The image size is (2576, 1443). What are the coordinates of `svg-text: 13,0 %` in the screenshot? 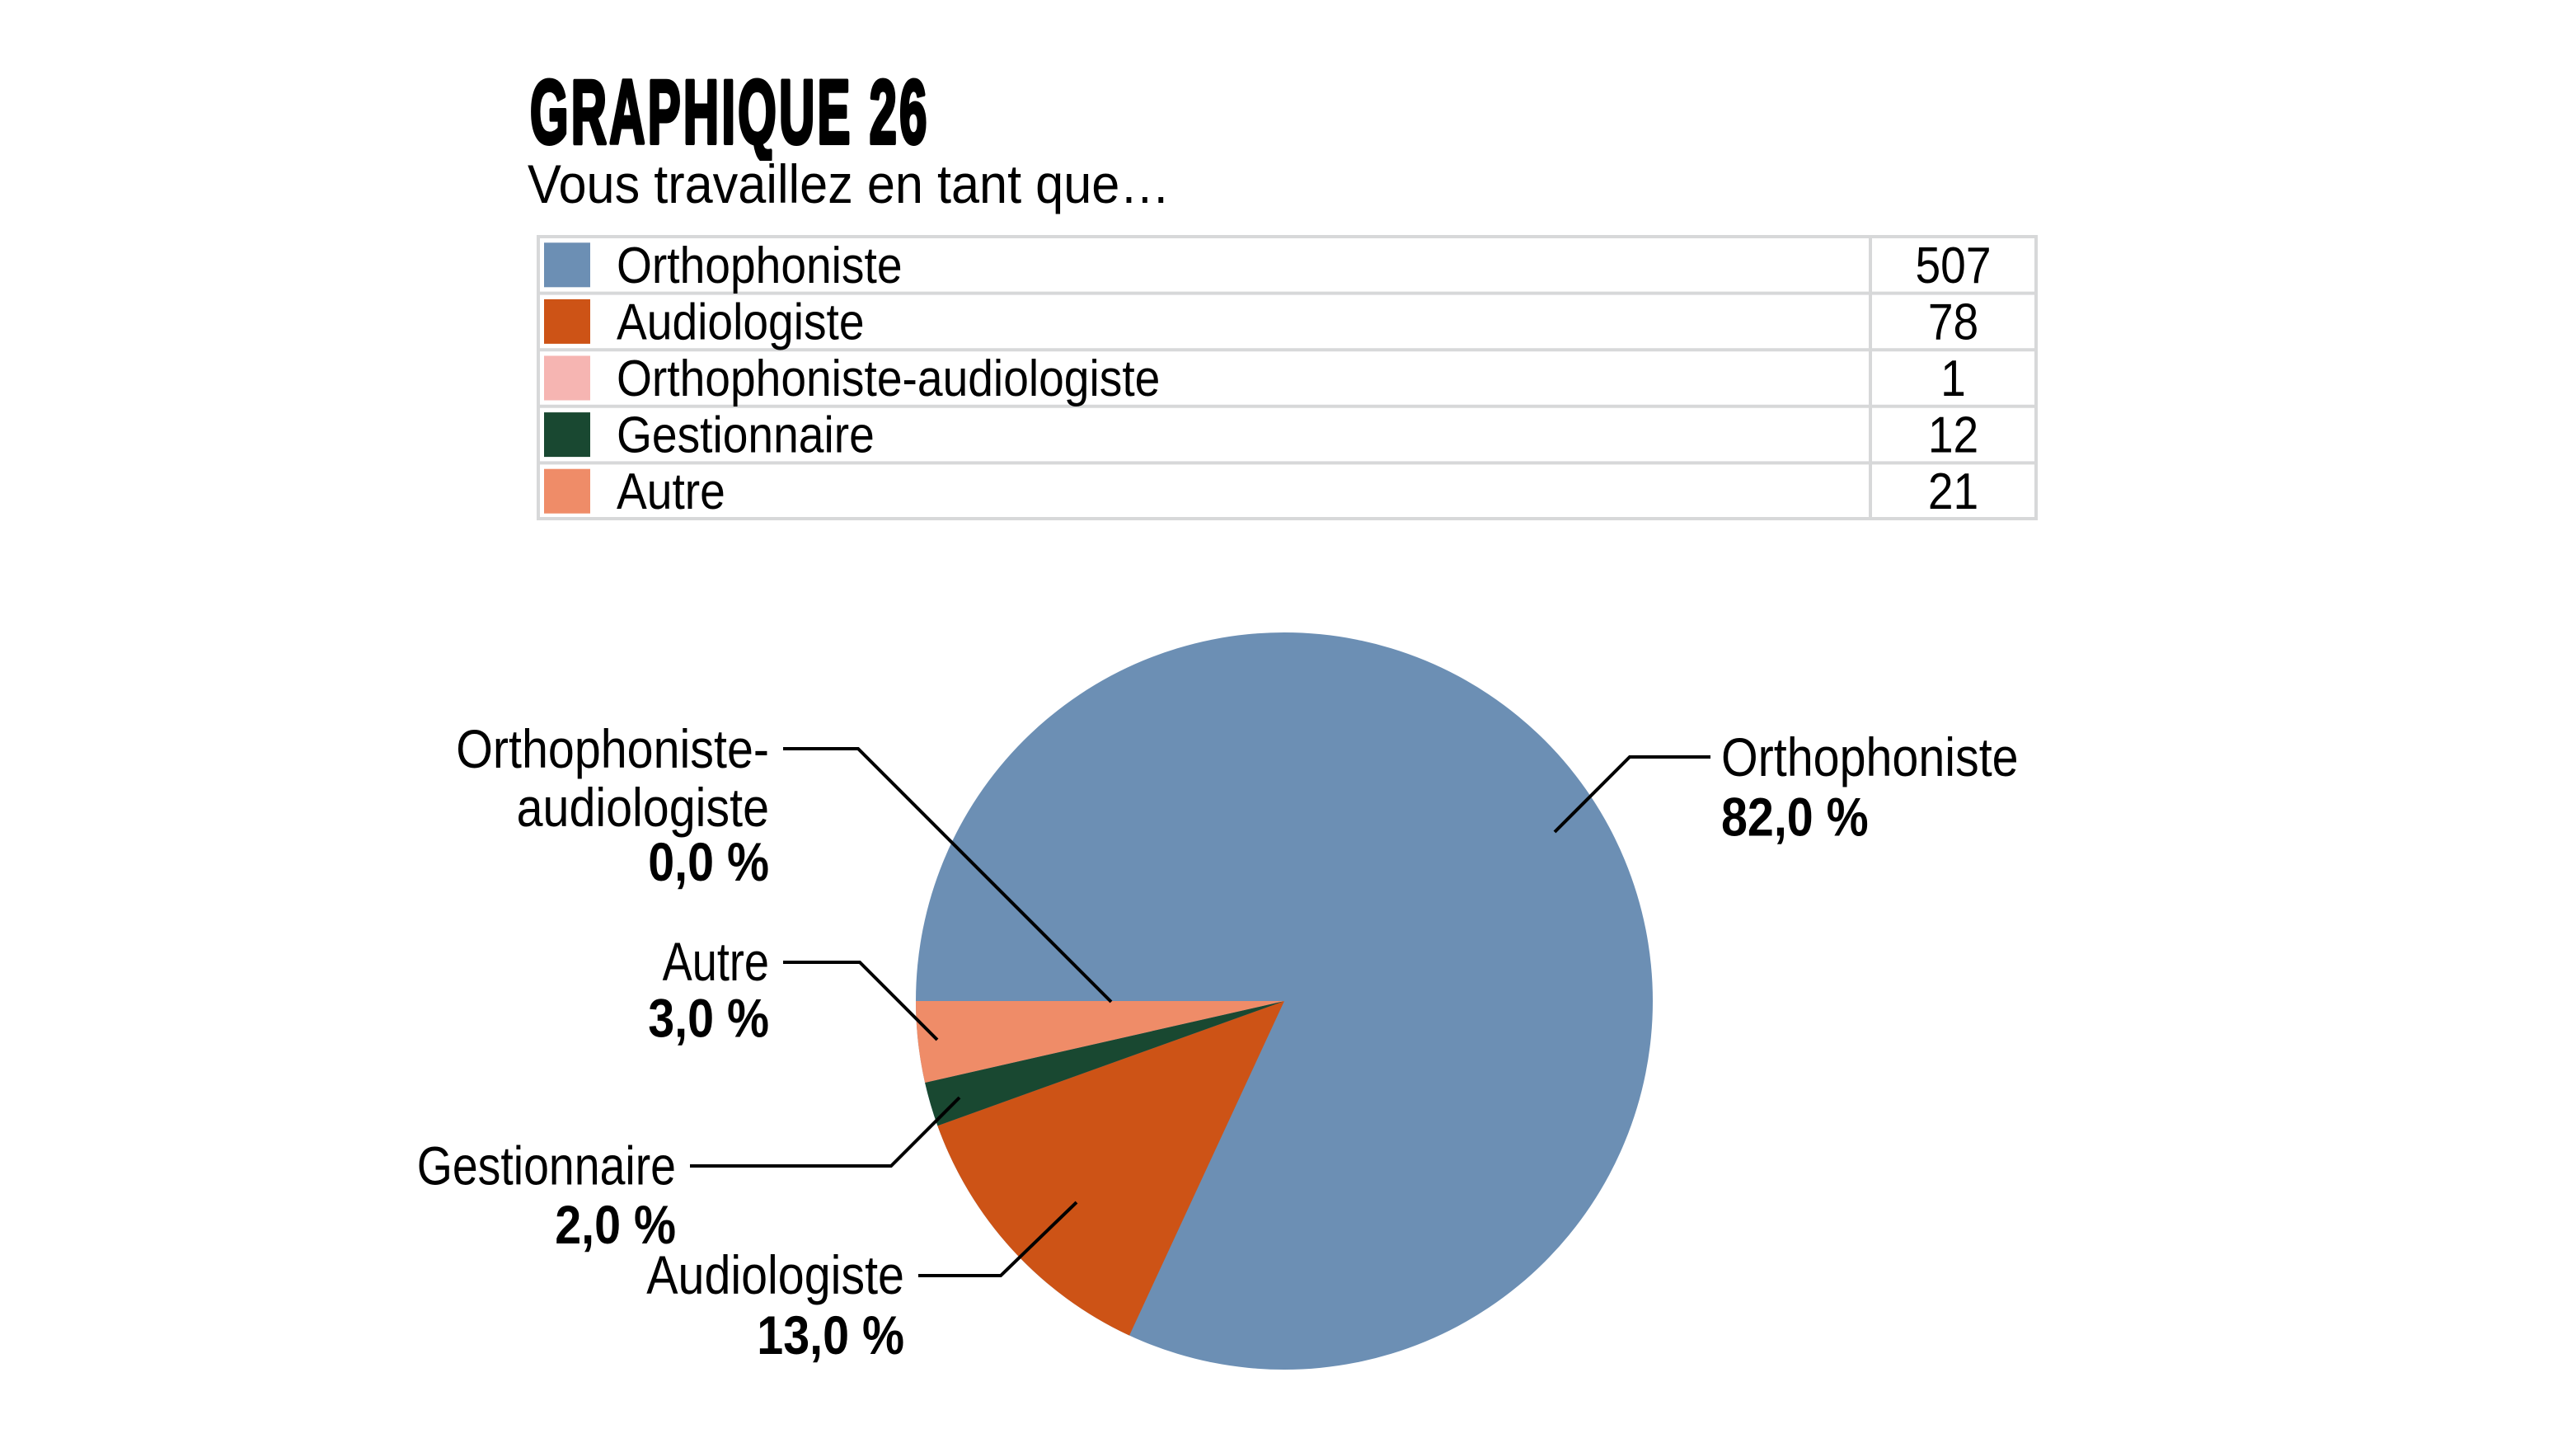 It's located at (830, 1335).